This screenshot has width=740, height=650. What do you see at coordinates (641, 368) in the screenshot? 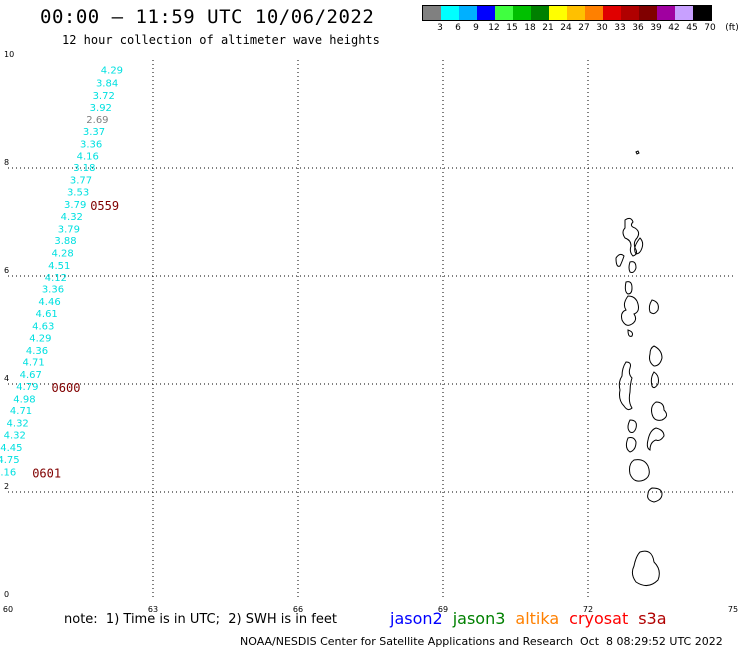
I see `maldives-coastline` at bounding box center [641, 368].